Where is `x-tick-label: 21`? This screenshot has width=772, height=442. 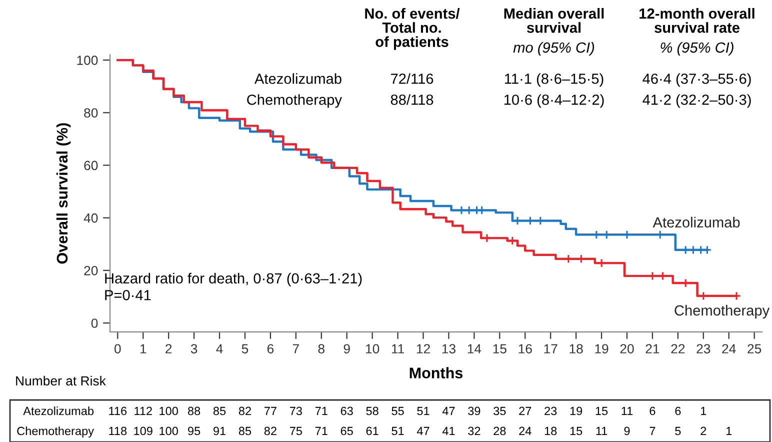
x-tick-label: 21 is located at coordinates (653, 349).